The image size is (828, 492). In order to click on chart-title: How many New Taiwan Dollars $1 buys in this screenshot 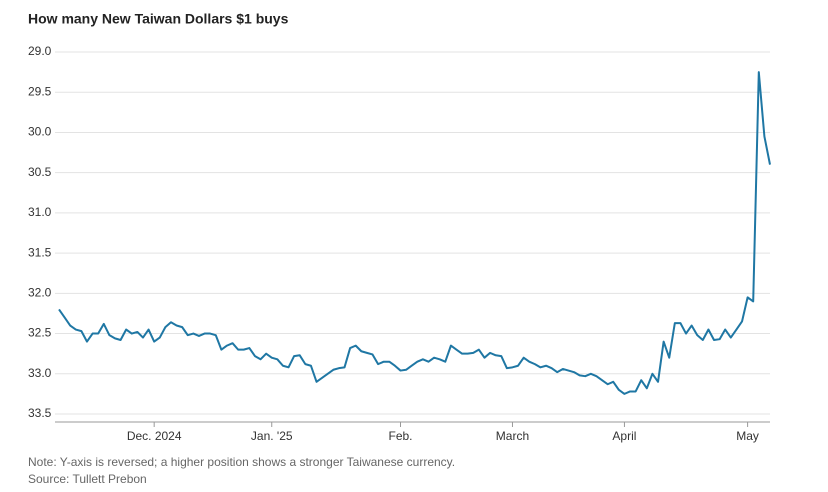, I will do `click(158, 19)`.